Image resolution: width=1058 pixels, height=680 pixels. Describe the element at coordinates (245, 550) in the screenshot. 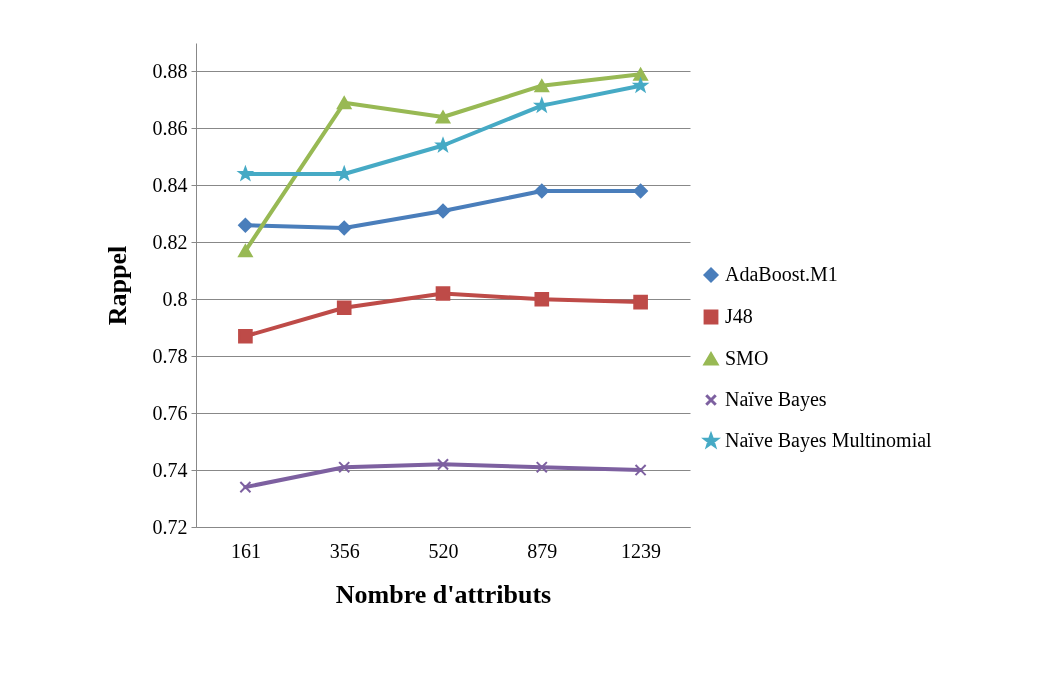

I see `x-tick-label: 161` at that location.